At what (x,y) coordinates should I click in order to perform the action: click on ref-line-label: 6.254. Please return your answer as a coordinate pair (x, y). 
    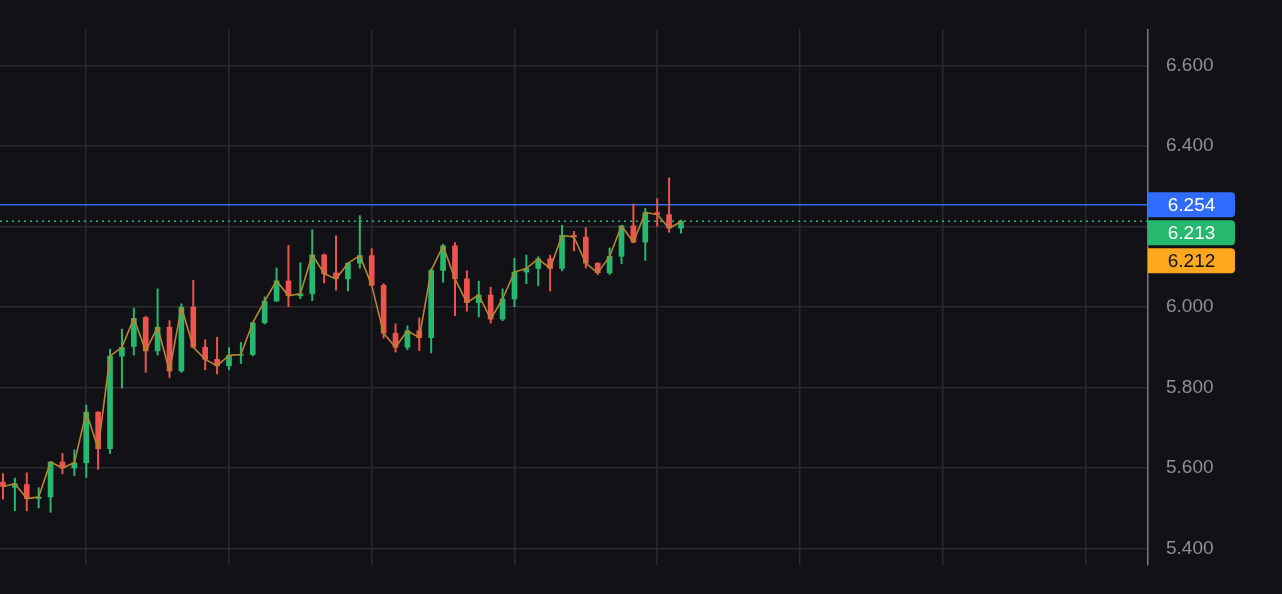
    Looking at the image, I should click on (1191, 205).